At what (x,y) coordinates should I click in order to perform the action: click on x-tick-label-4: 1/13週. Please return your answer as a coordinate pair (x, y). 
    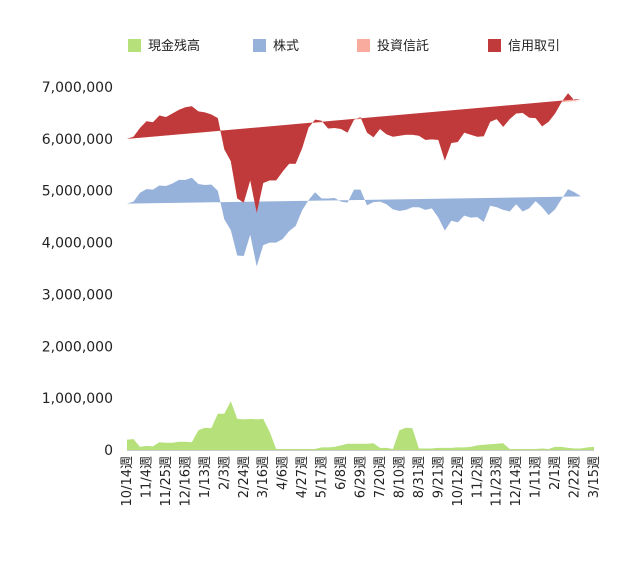
    Looking at the image, I should click on (205, 477).